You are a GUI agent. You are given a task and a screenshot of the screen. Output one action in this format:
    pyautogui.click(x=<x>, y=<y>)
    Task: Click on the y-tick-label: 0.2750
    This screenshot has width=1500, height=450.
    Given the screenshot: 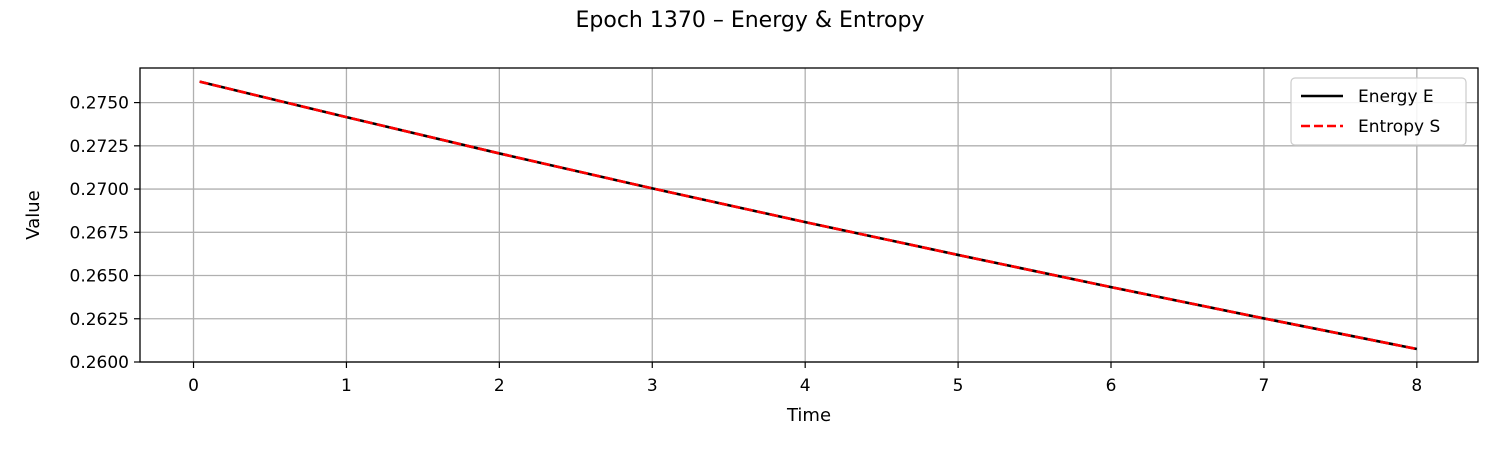 What is the action you would take?
    pyautogui.click(x=99, y=104)
    